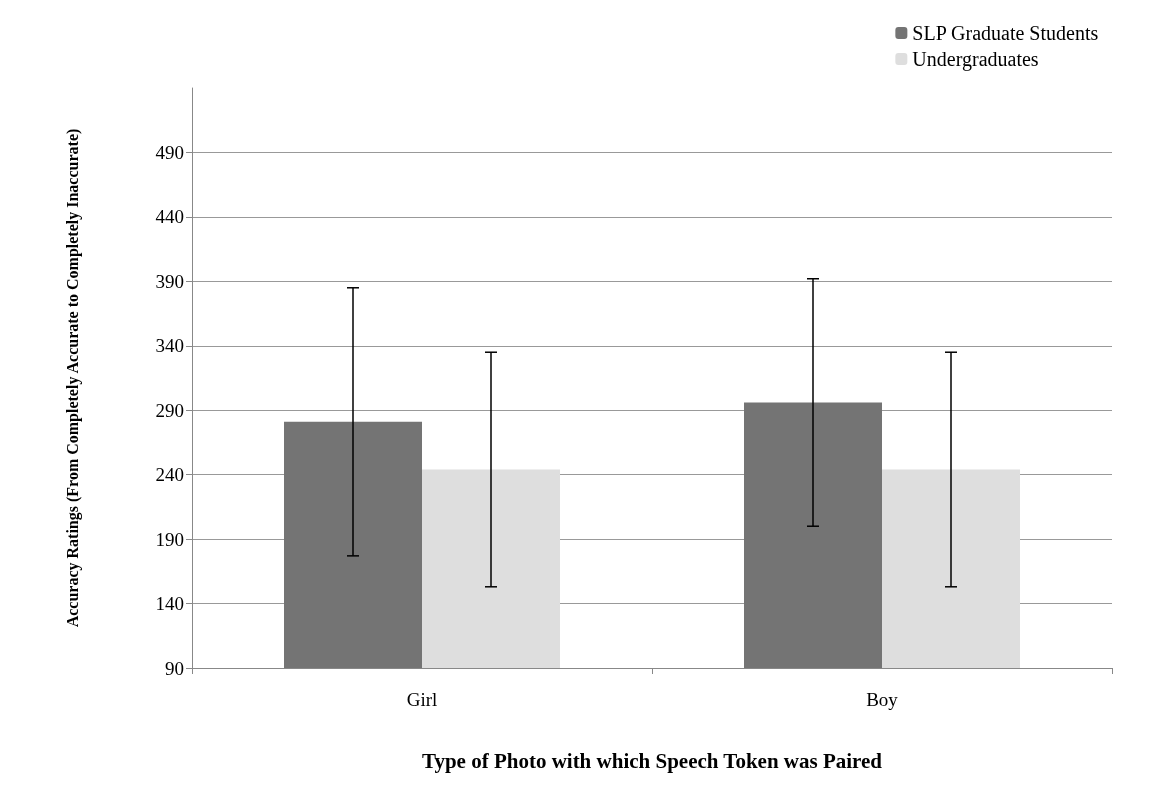 The width and height of the screenshot is (1154, 786). What do you see at coordinates (652, 760) in the screenshot?
I see `x-axis-title: Type of Photo with which Speech Token was Paired` at bounding box center [652, 760].